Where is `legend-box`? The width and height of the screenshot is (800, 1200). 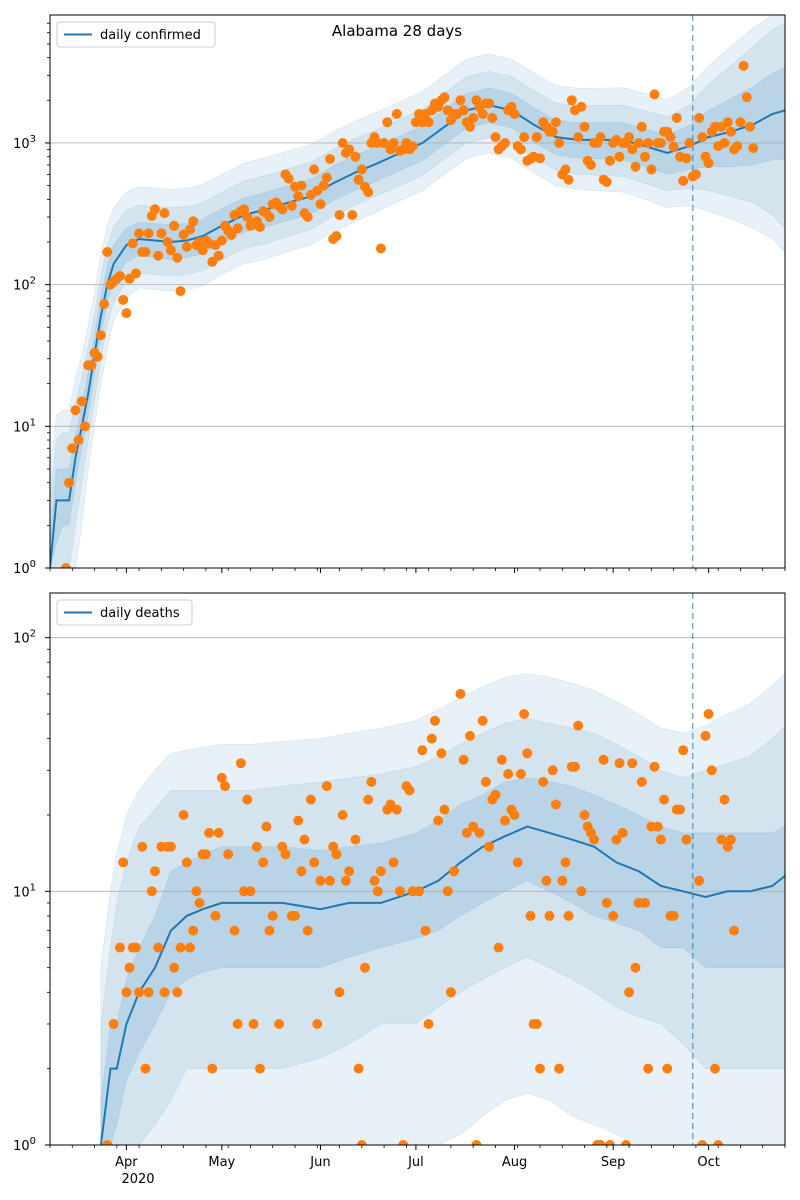 legend-box is located at coordinates (136, 34).